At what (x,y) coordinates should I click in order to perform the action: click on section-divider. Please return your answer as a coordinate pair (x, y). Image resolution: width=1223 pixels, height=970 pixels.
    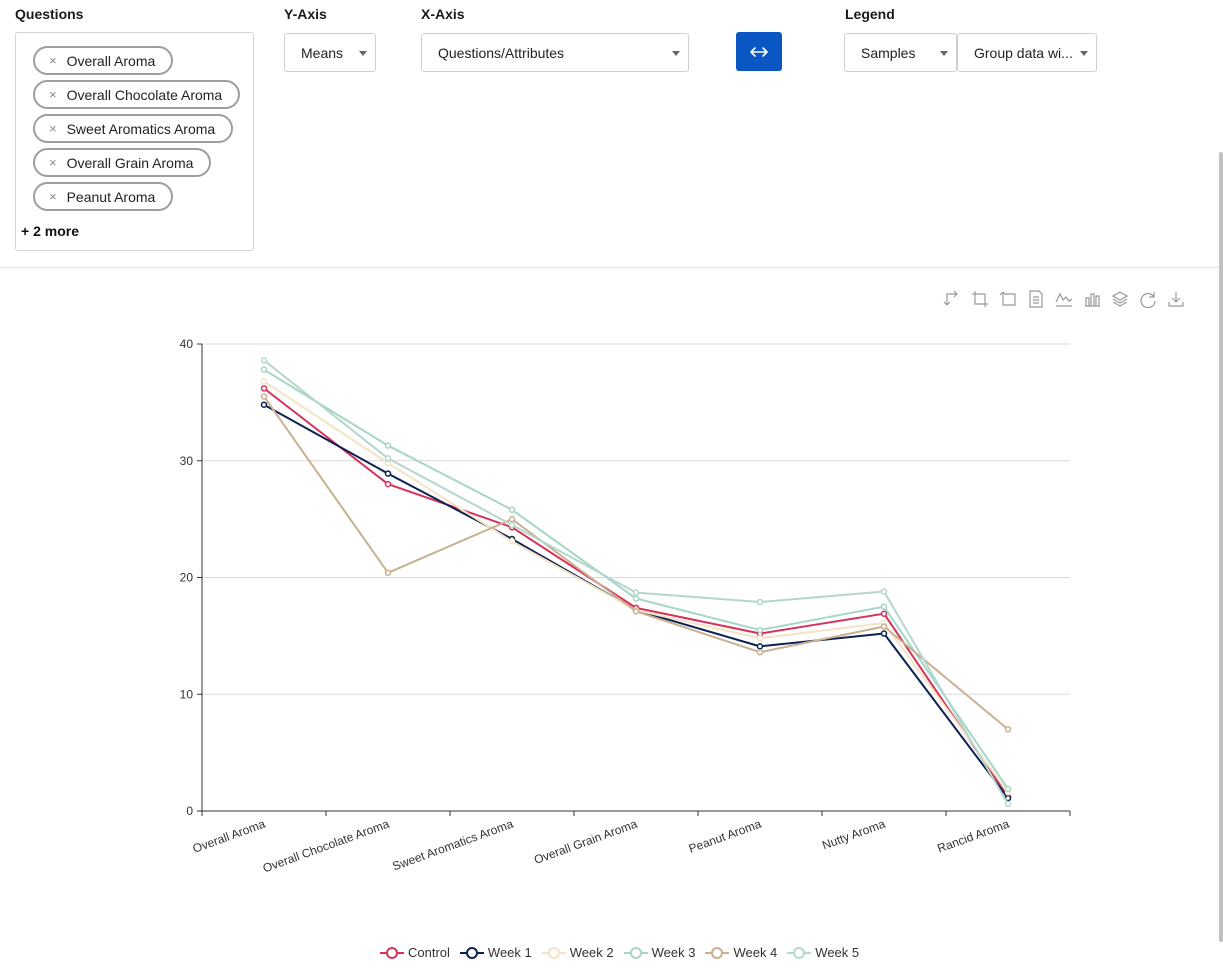
    Looking at the image, I should click on (610, 267).